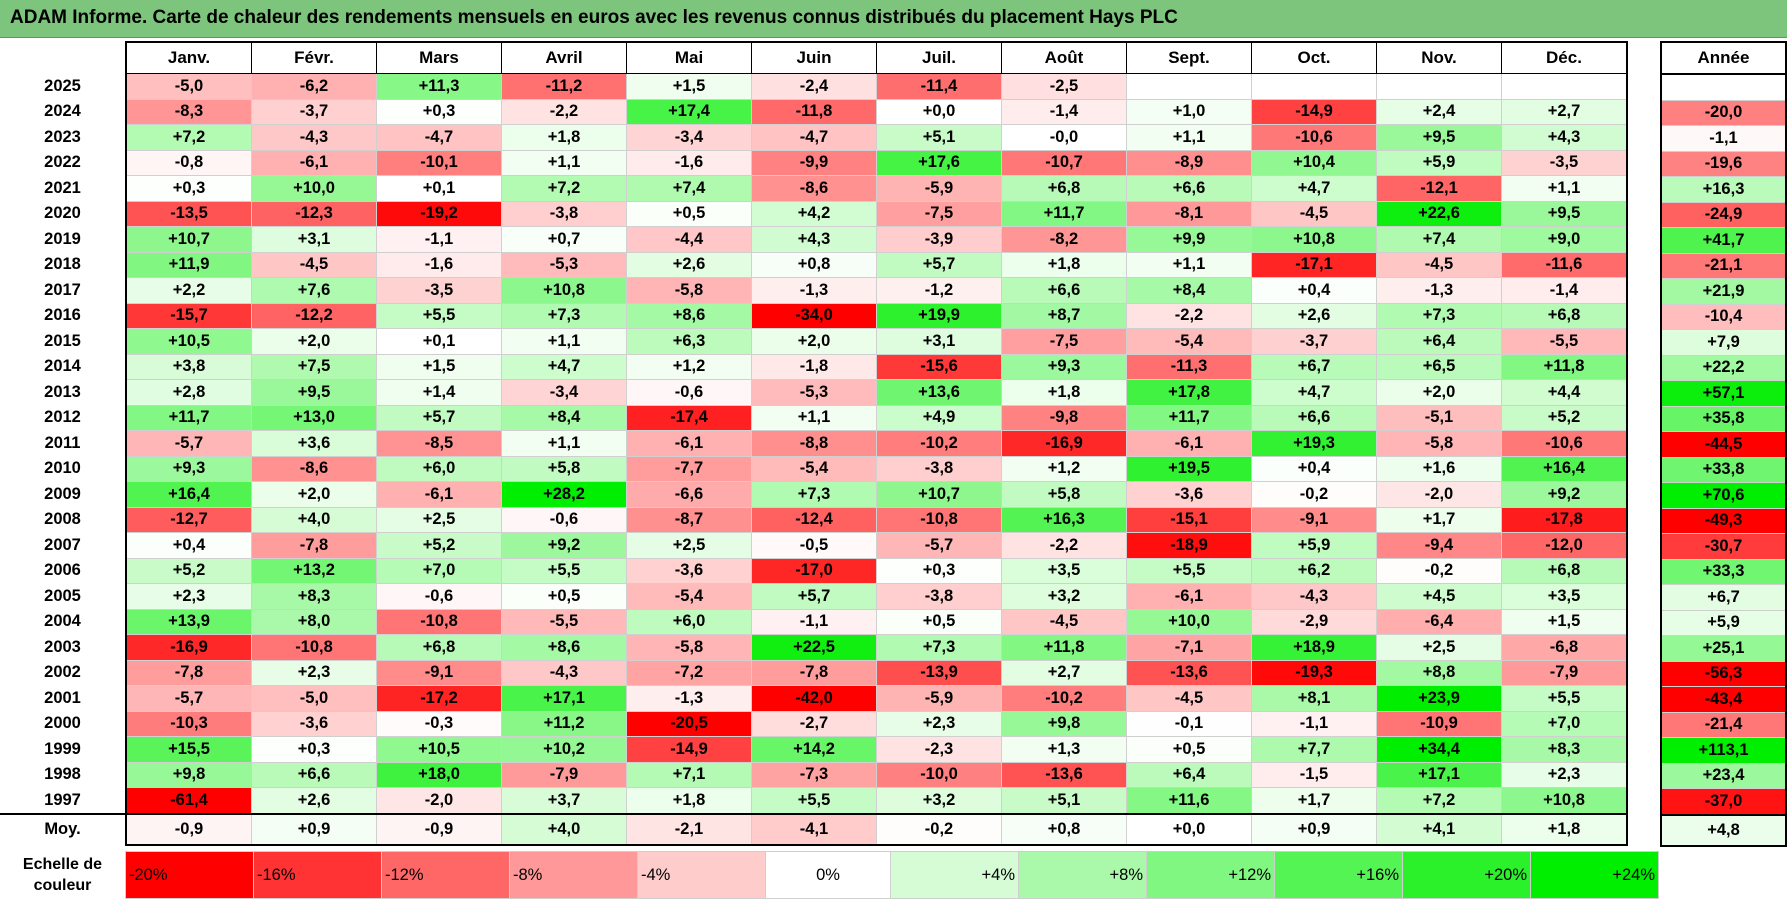  Describe the element at coordinates (1314, 366) in the screenshot. I see `heatmap-cell: +6,7` at that location.